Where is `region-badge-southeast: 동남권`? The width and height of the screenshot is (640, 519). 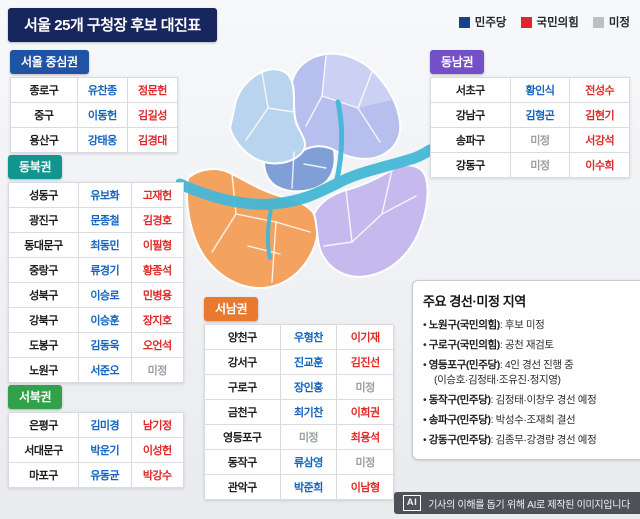 region-badge-southeast: 동남권 is located at coordinates (457, 62).